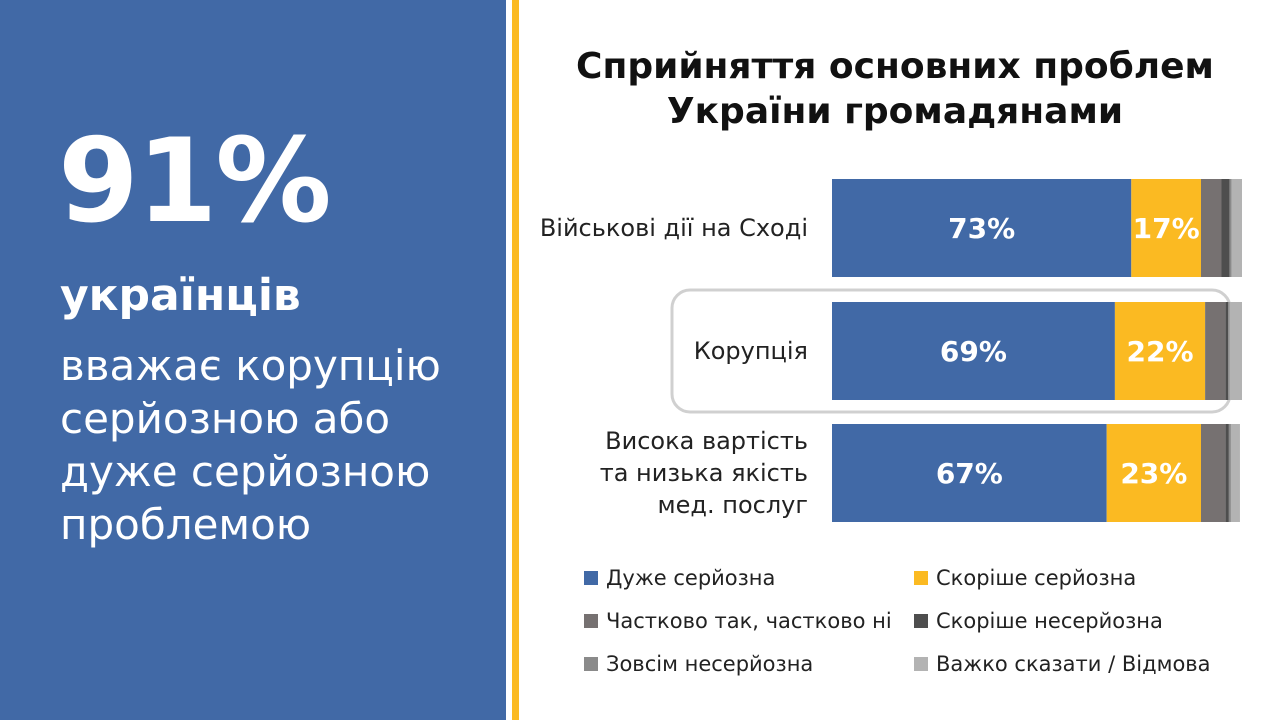  Describe the element at coordinates (1036, 578) in the screenshot. I see `legend-label: Скоріше серйозна` at that location.